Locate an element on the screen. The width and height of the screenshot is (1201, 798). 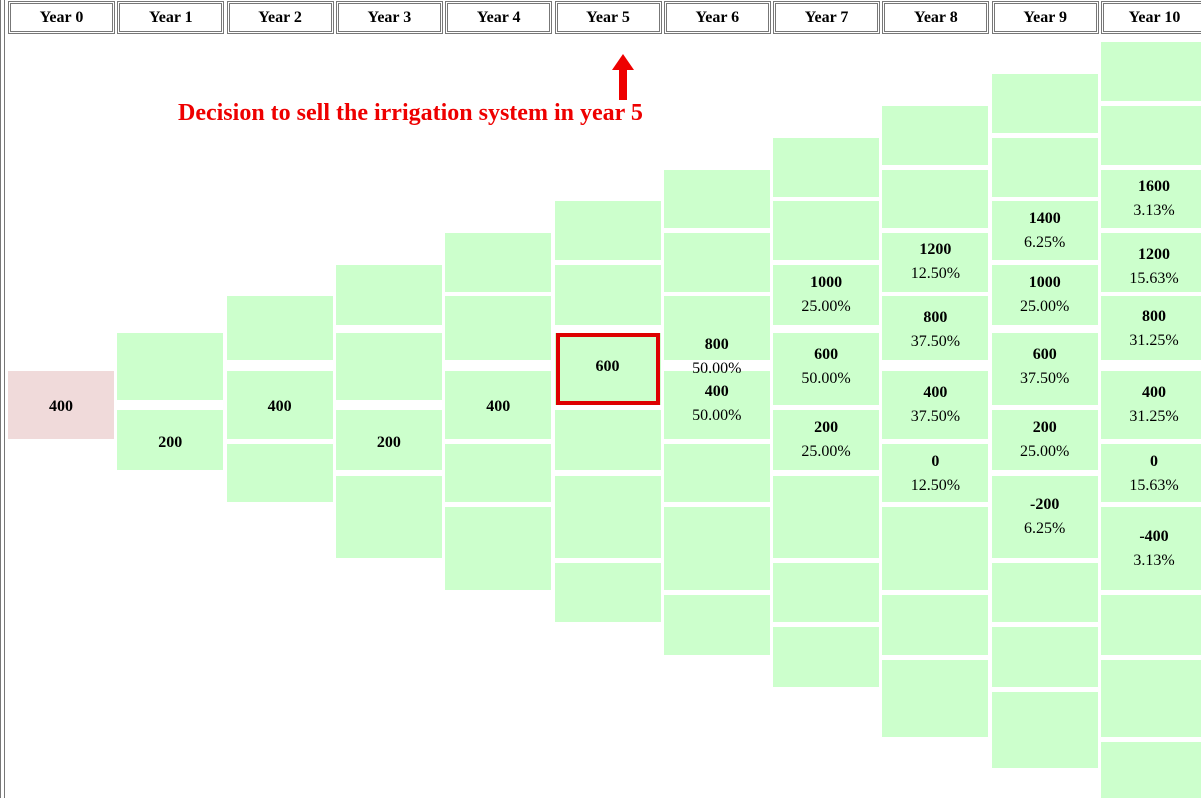
node-label: 1200 15.63% is located at coordinates (1151, 267).